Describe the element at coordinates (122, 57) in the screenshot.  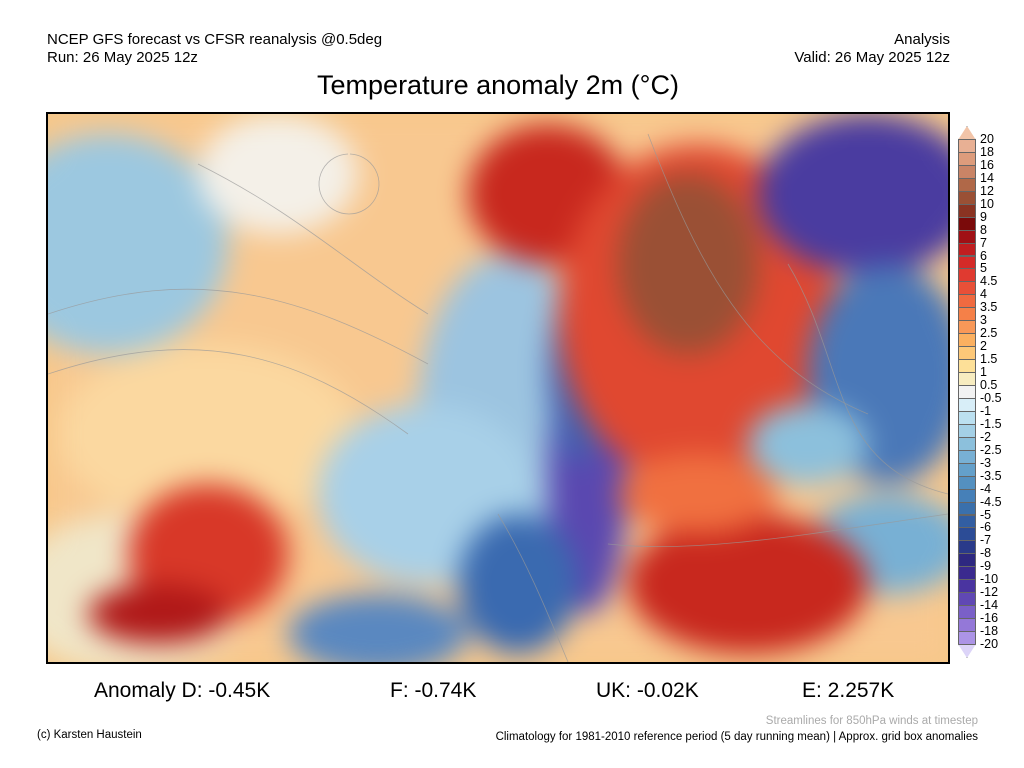
I see `run-info: Run: 26 May 2025 12z` at that location.